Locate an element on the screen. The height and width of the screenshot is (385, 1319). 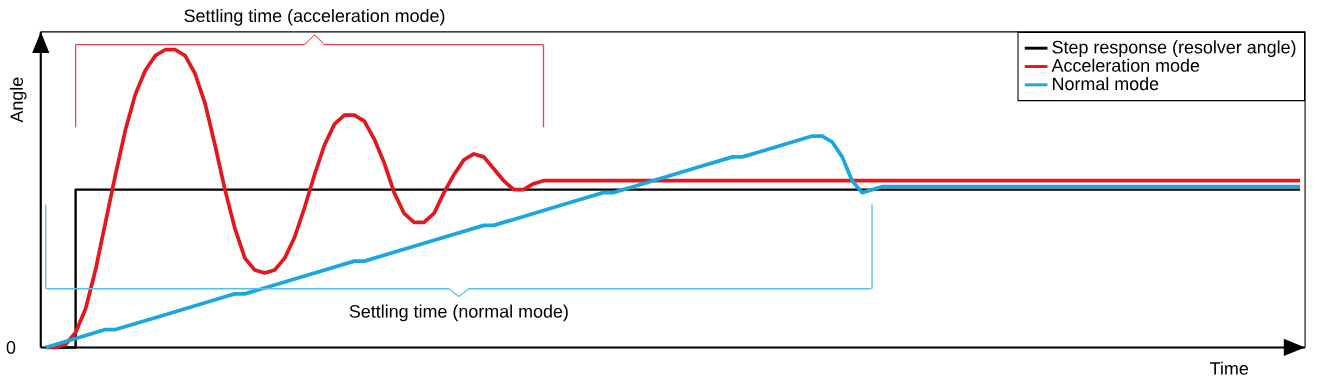
x-axis-title: Time is located at coordinates (1229, 368).